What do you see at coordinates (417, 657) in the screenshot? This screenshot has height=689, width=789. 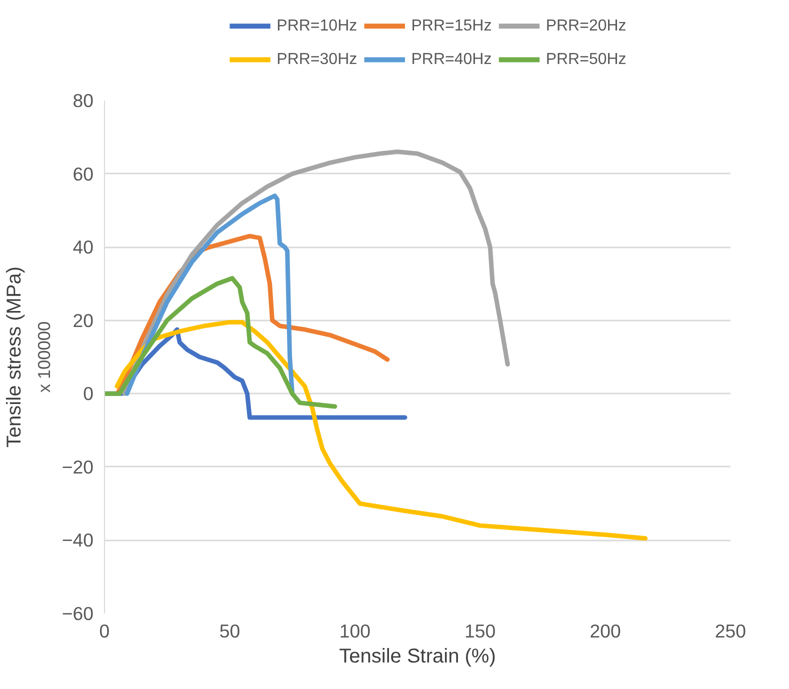 I see `x-axis-title: Tensile Strain (%)` at bounding box center [417, 657].